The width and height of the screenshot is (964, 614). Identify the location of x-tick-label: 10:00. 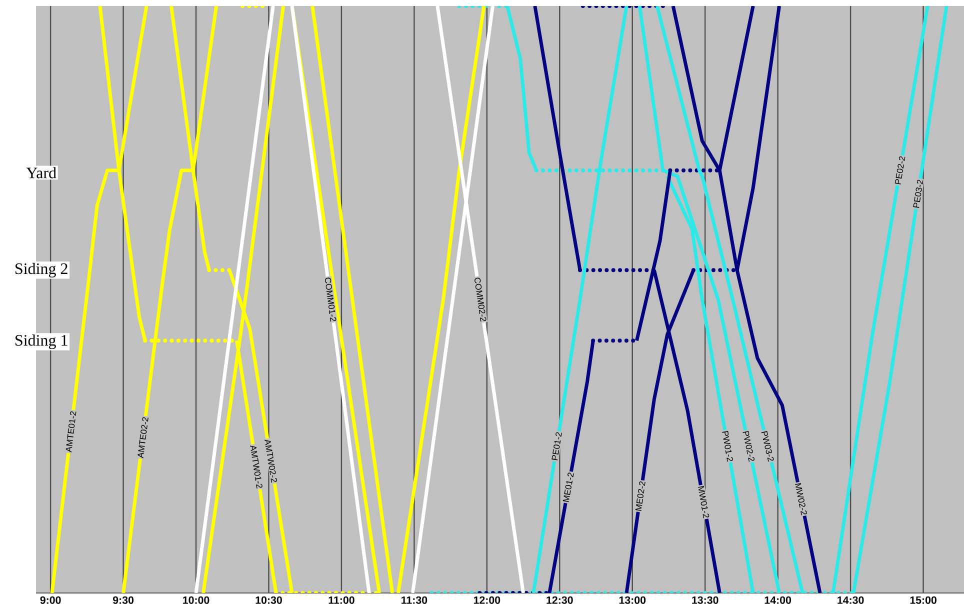
(196, 600).